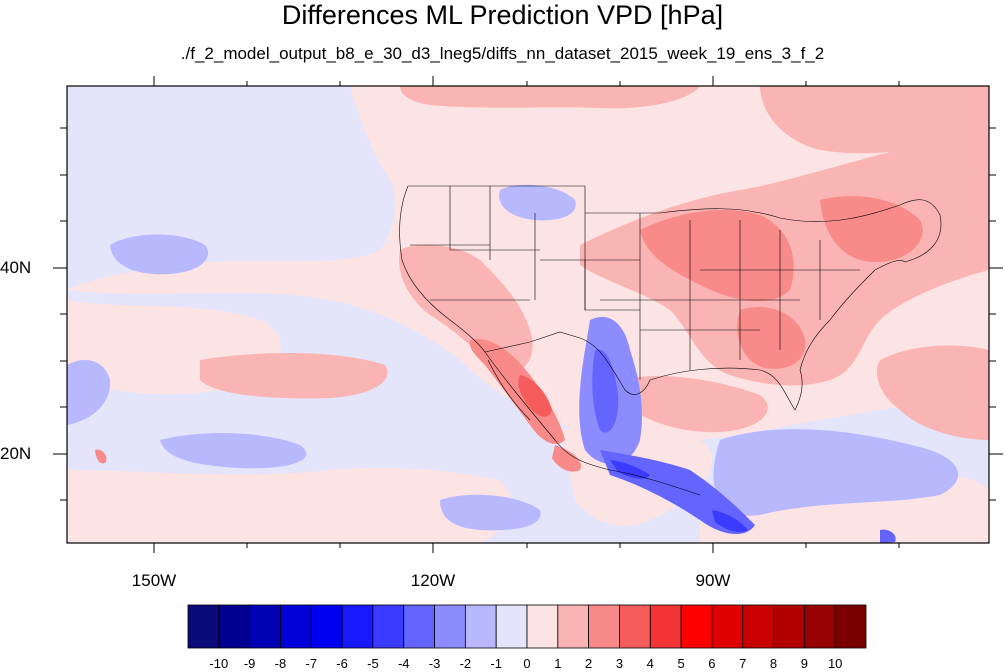  I want to click on field-region-core-mexico-west, so click(517, 392).